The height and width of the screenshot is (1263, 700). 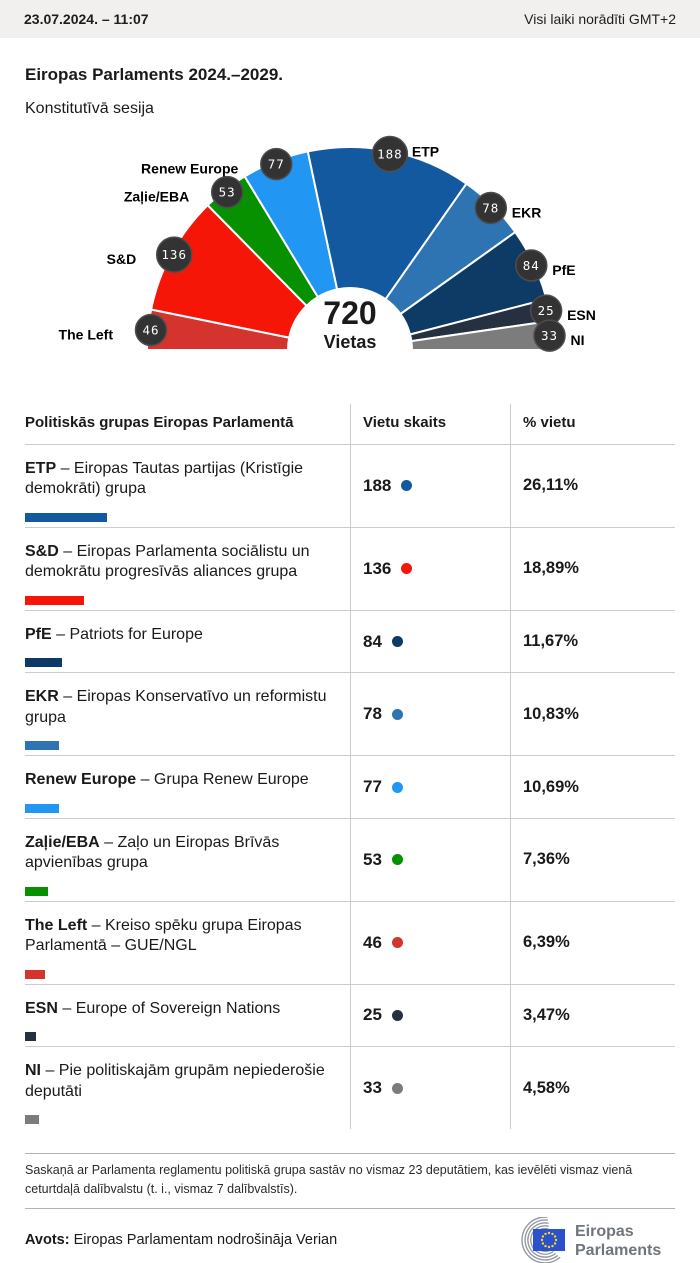 What do you see at coordinates (618, 1250) in the screenshot?
I see `logo-text-line2: Parlaments` at bounding box center [618, 1250].